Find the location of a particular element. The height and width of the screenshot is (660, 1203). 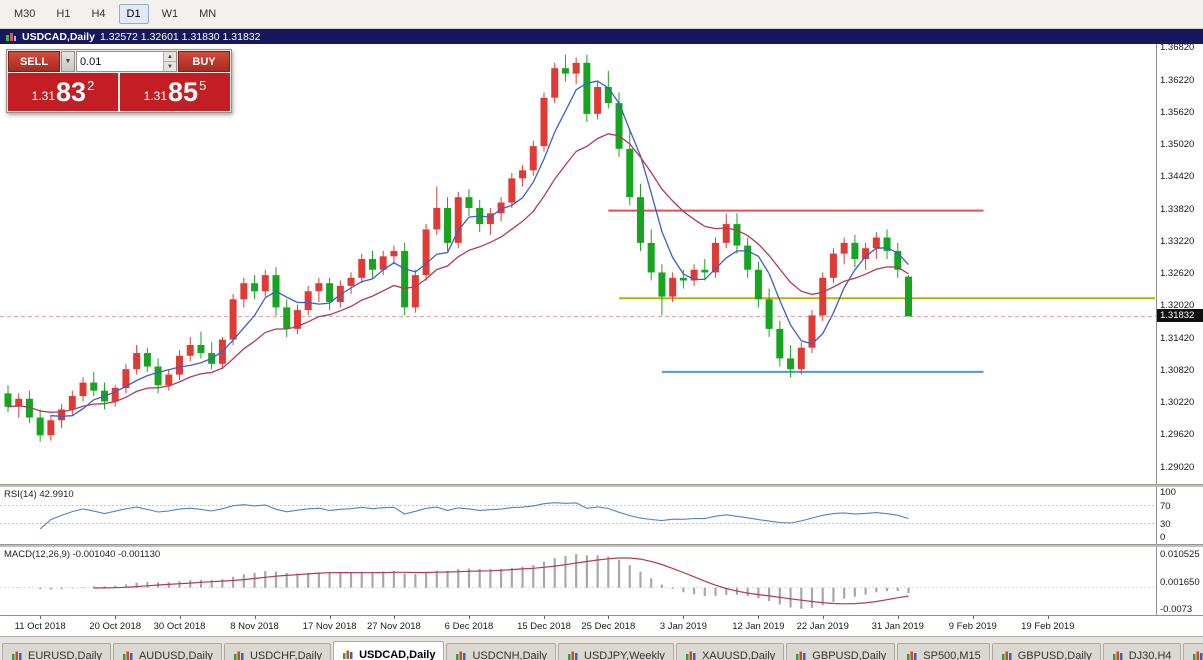

macd-axis-label: -0.0073 is located at coordinates (1176, 609).